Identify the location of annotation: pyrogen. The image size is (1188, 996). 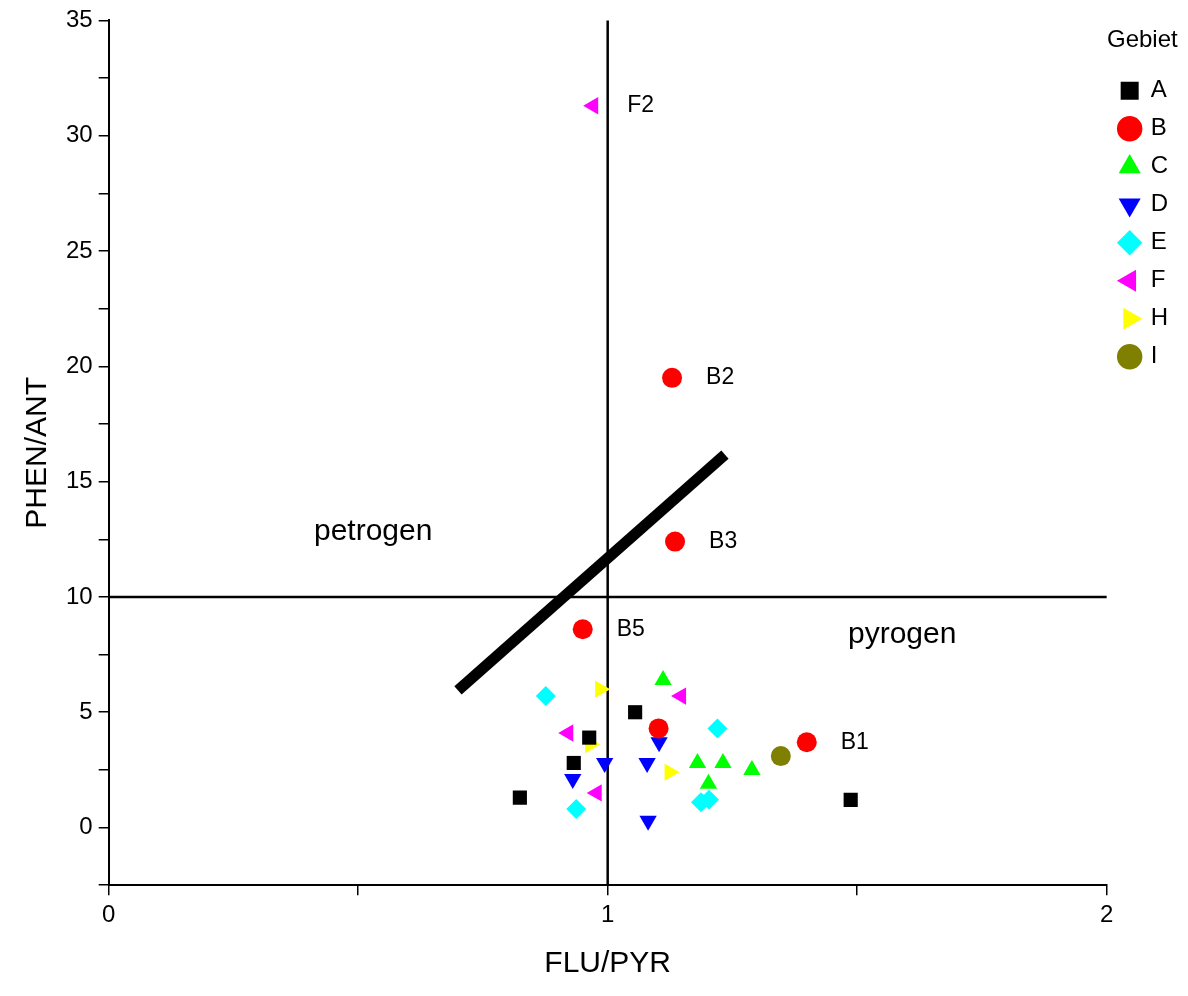
(902, 633).